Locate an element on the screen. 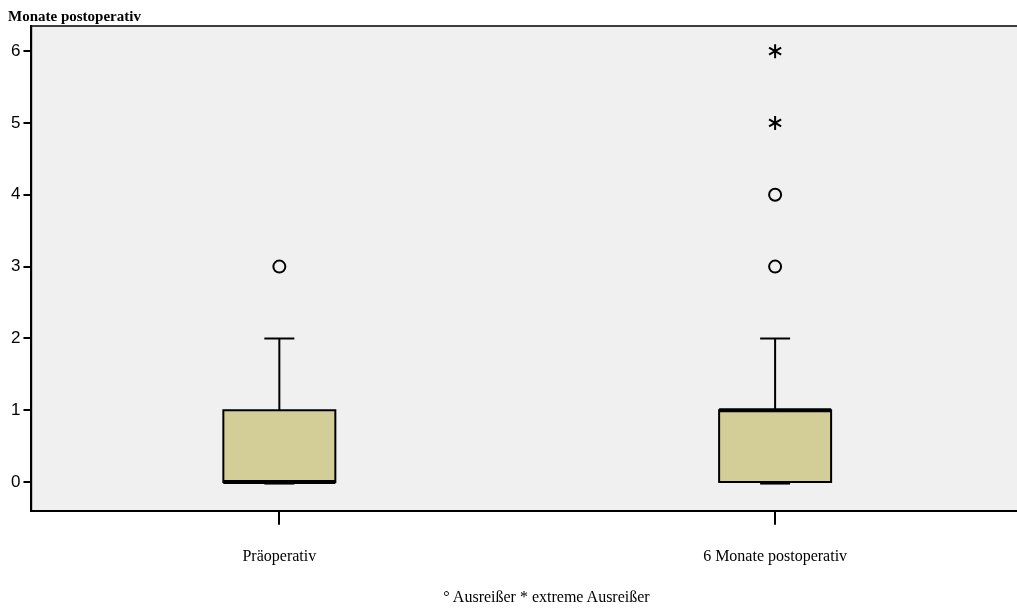  y-tick-label: 0 is located at coordinates (15, 481).